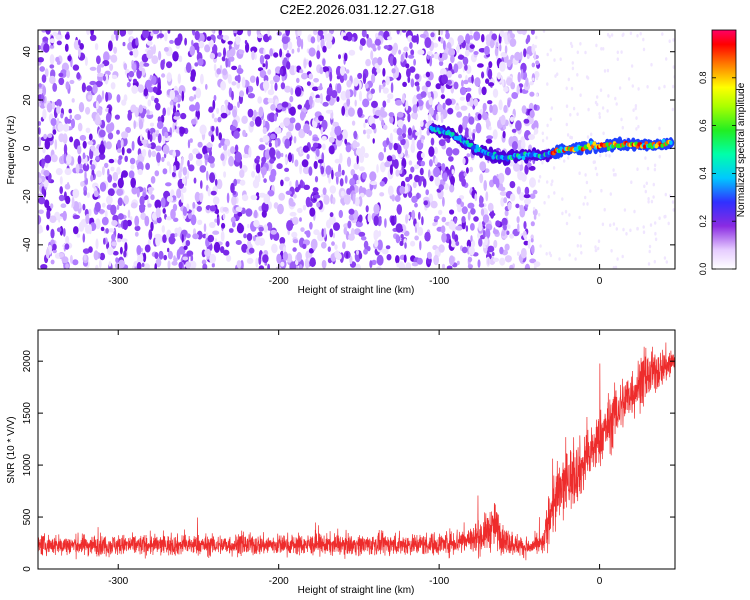 The width and height of the screenshot is (750, 600). Describe the element at coordinates (600, 281) in the screenshot. I see `heatmap-x-tick-label: 0` at that location.